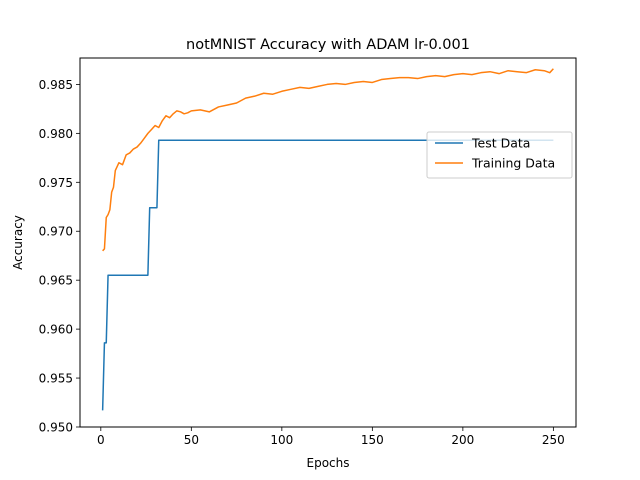  I want to click on y-axis: 0.950 0.955 0.960 0.965 0.970 0.975 0.980 0.985, so click(59, 256).